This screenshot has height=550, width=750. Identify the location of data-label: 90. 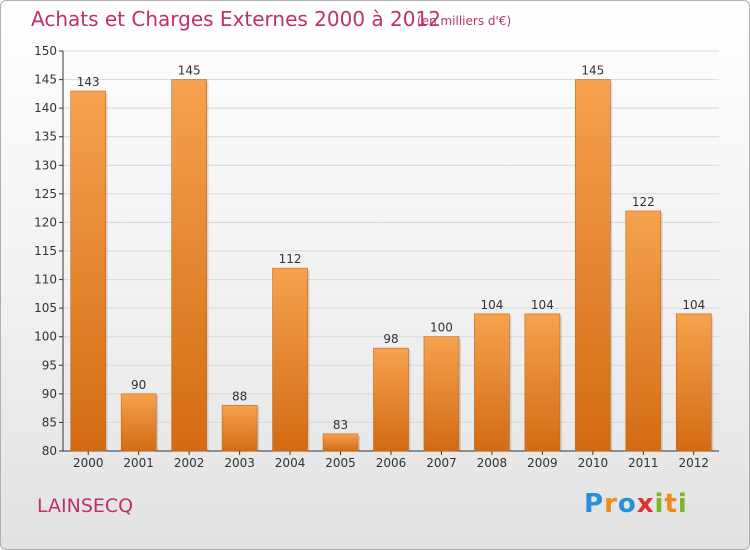
(138, 385).